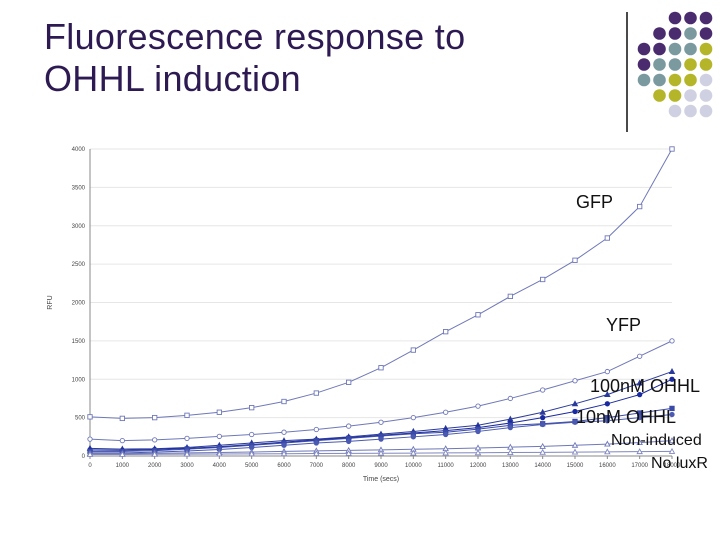 The height and width of the screenshot is (540, 720). Describe the element at coordinates (255, 36) in the screenshot. I see `title-line-1: Fluorescence response to` at that location.